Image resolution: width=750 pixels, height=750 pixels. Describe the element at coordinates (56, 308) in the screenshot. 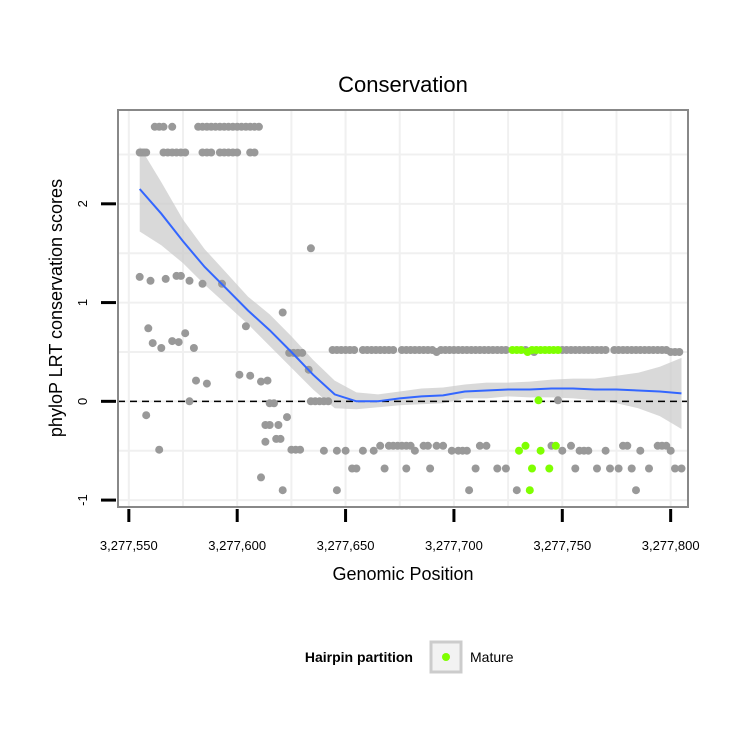

I see `y-axis-label: phyloP LRT conservation scores` at that location.